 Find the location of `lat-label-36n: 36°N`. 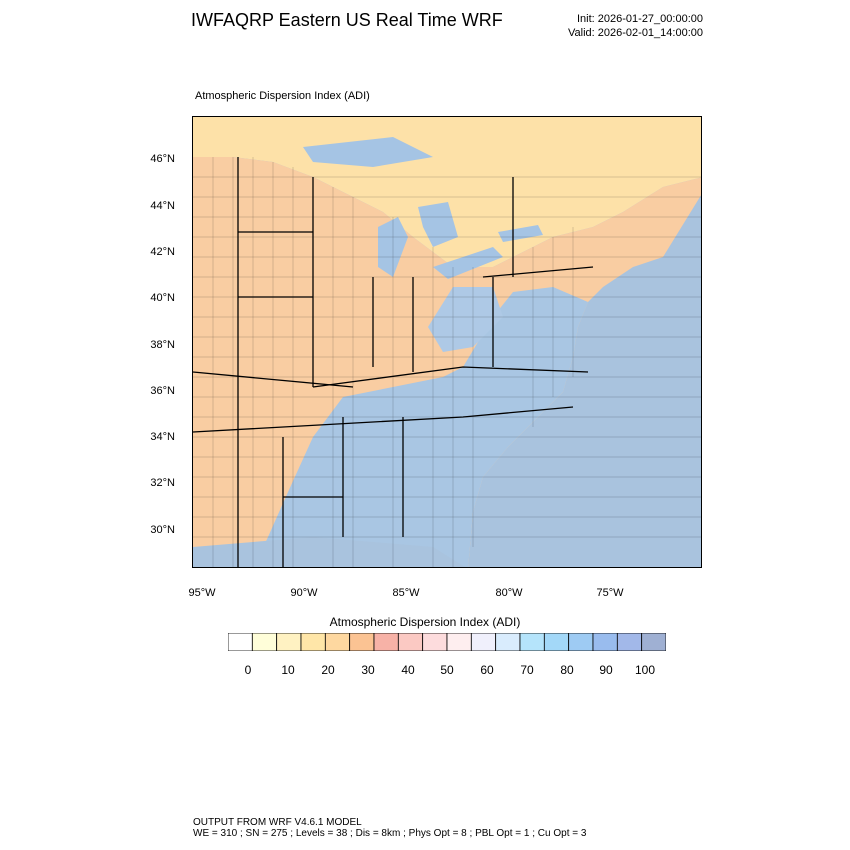

lat-label-36n: 36°N is located at coordinates (162, 391).